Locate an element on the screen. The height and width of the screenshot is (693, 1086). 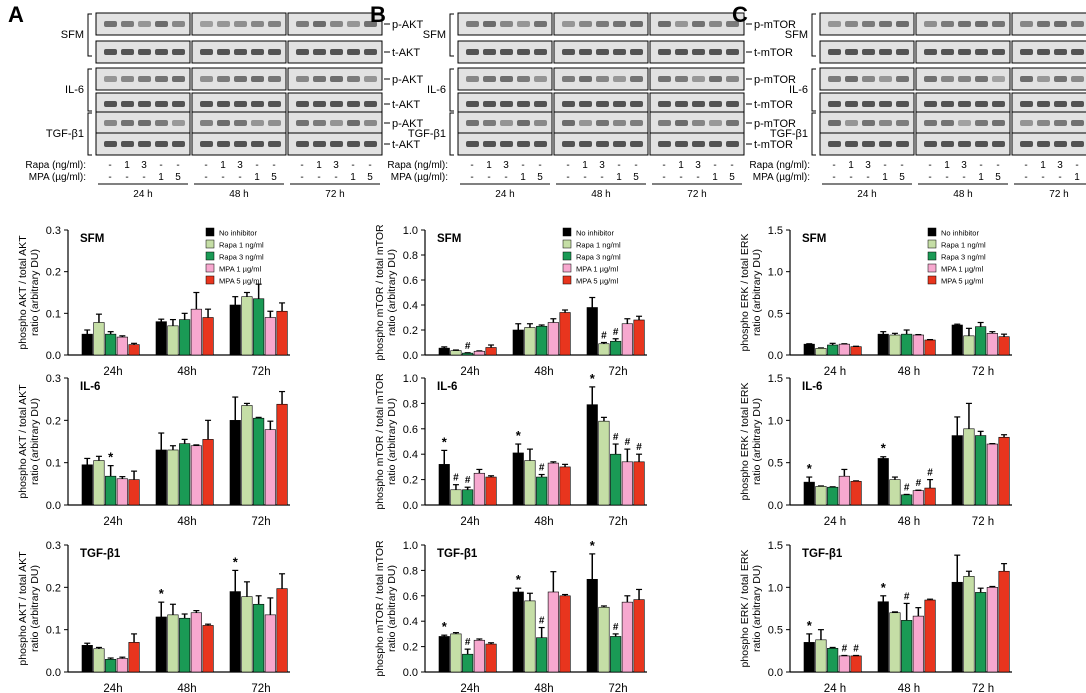
chart-title: TGF-β1 is located at coordinates (457, 554).